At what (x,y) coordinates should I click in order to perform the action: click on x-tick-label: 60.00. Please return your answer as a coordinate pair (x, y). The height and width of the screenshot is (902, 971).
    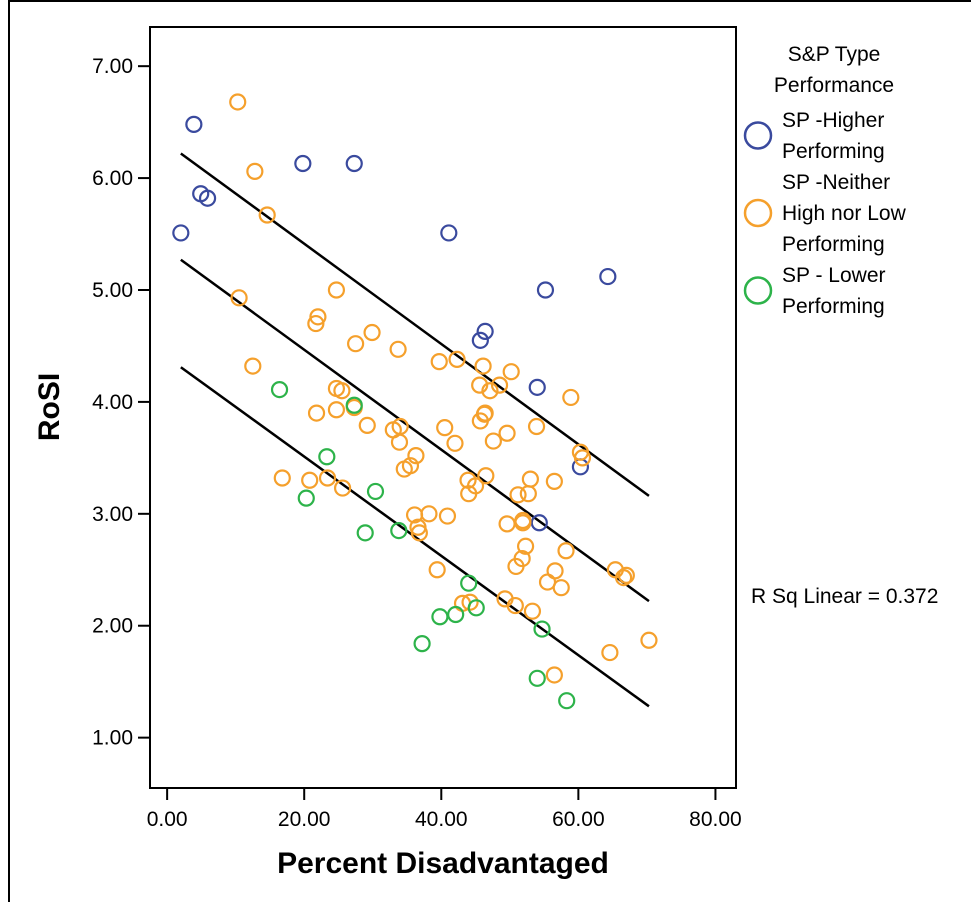
    Looking at the image, I should click on (578, 819).